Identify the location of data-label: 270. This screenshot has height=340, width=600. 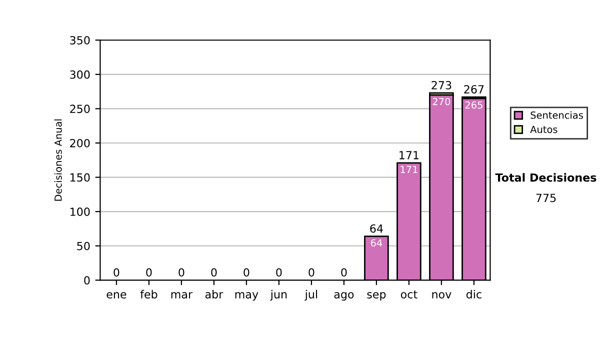
(441, 102).